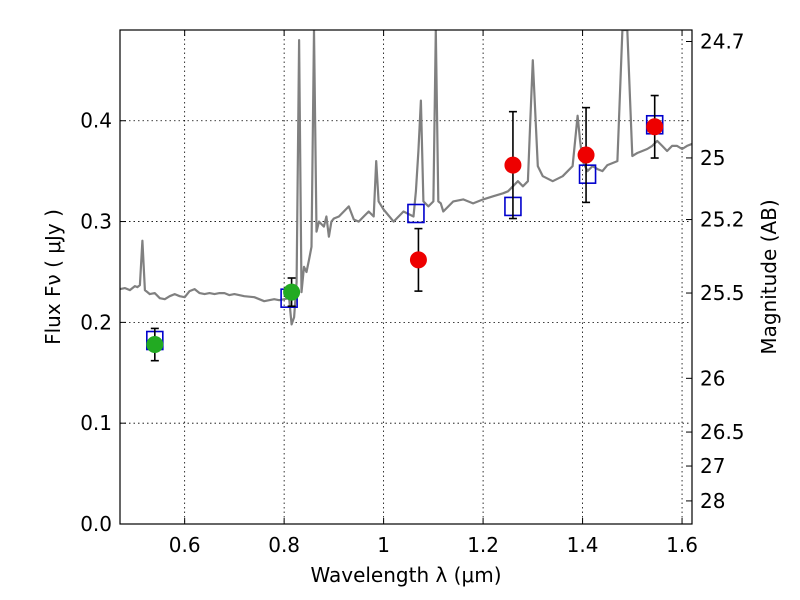 Image resolution: width=800 pixels, height=600 pixels. Describe the element at coordinates (712, 501) in the screenshot. I see `right-tick-label: 28` at that location.